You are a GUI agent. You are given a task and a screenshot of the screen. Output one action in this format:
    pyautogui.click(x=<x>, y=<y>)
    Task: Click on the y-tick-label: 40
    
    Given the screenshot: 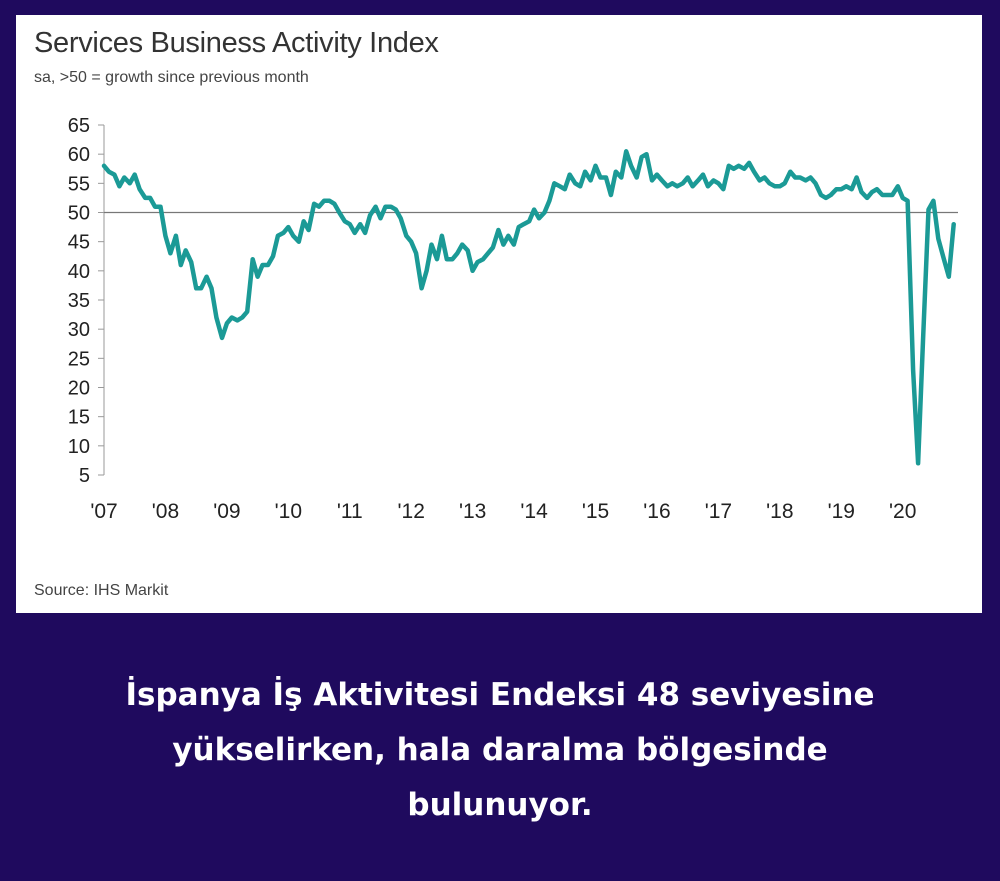 What is the action you would take?
    pyautogui.click(x=79, y=272)
    